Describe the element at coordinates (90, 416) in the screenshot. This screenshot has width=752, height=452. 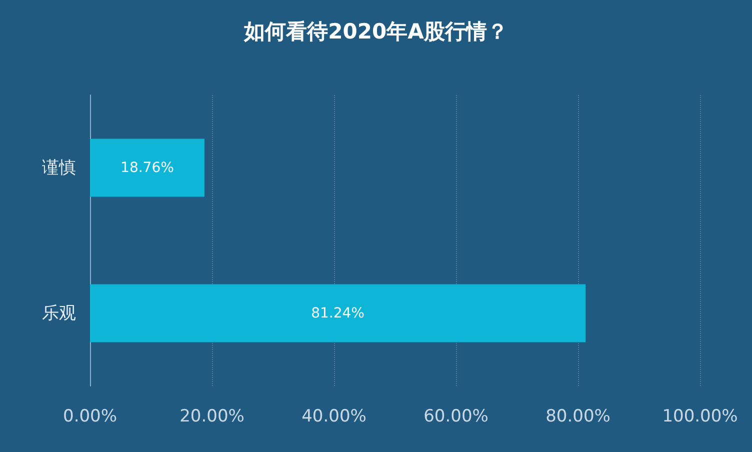
I see `x-tick-label: 0.00%` at that location.